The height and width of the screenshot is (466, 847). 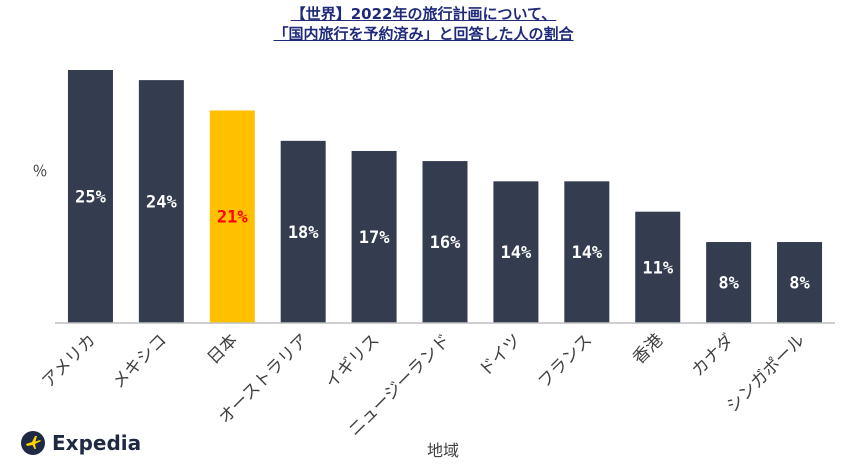 What do you see at coordinates (443, 450) in the screenshot?
I see `x-axis-label: 地域` at bounding box center [443, 450].